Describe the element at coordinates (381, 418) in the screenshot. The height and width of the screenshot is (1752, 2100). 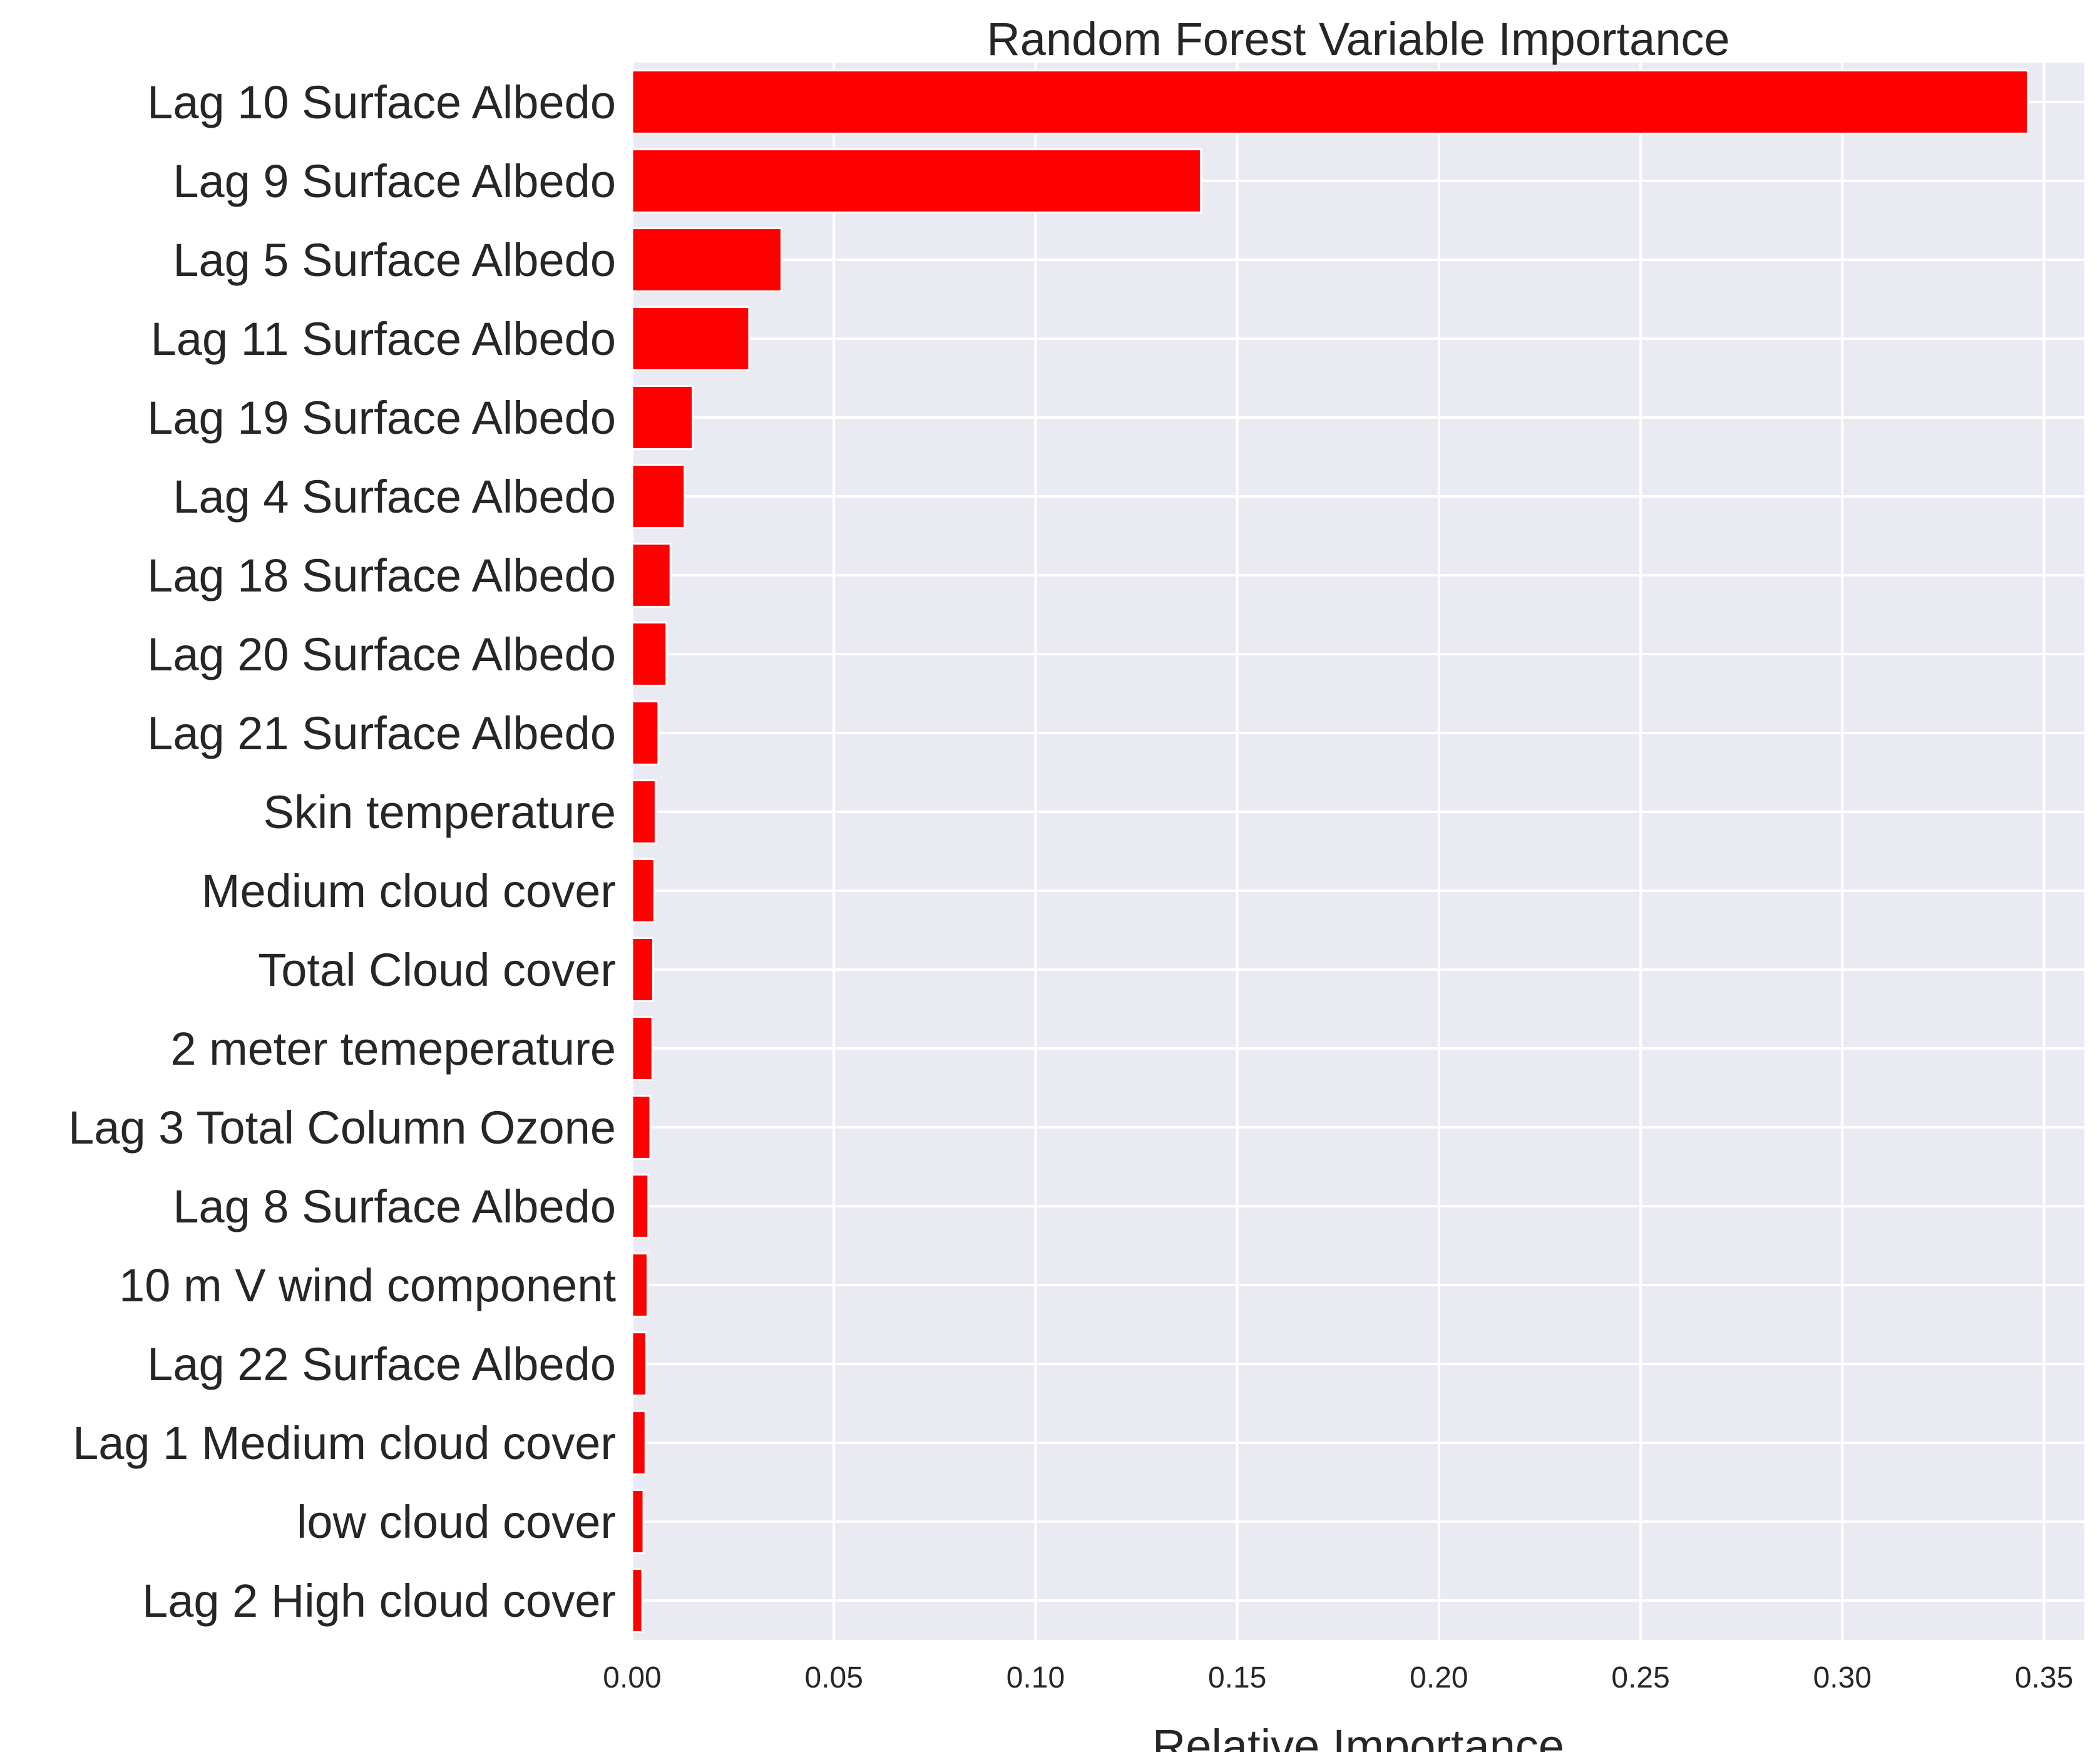
I see `y-tick-label: Lag 19 Surface Albedo` at that location.